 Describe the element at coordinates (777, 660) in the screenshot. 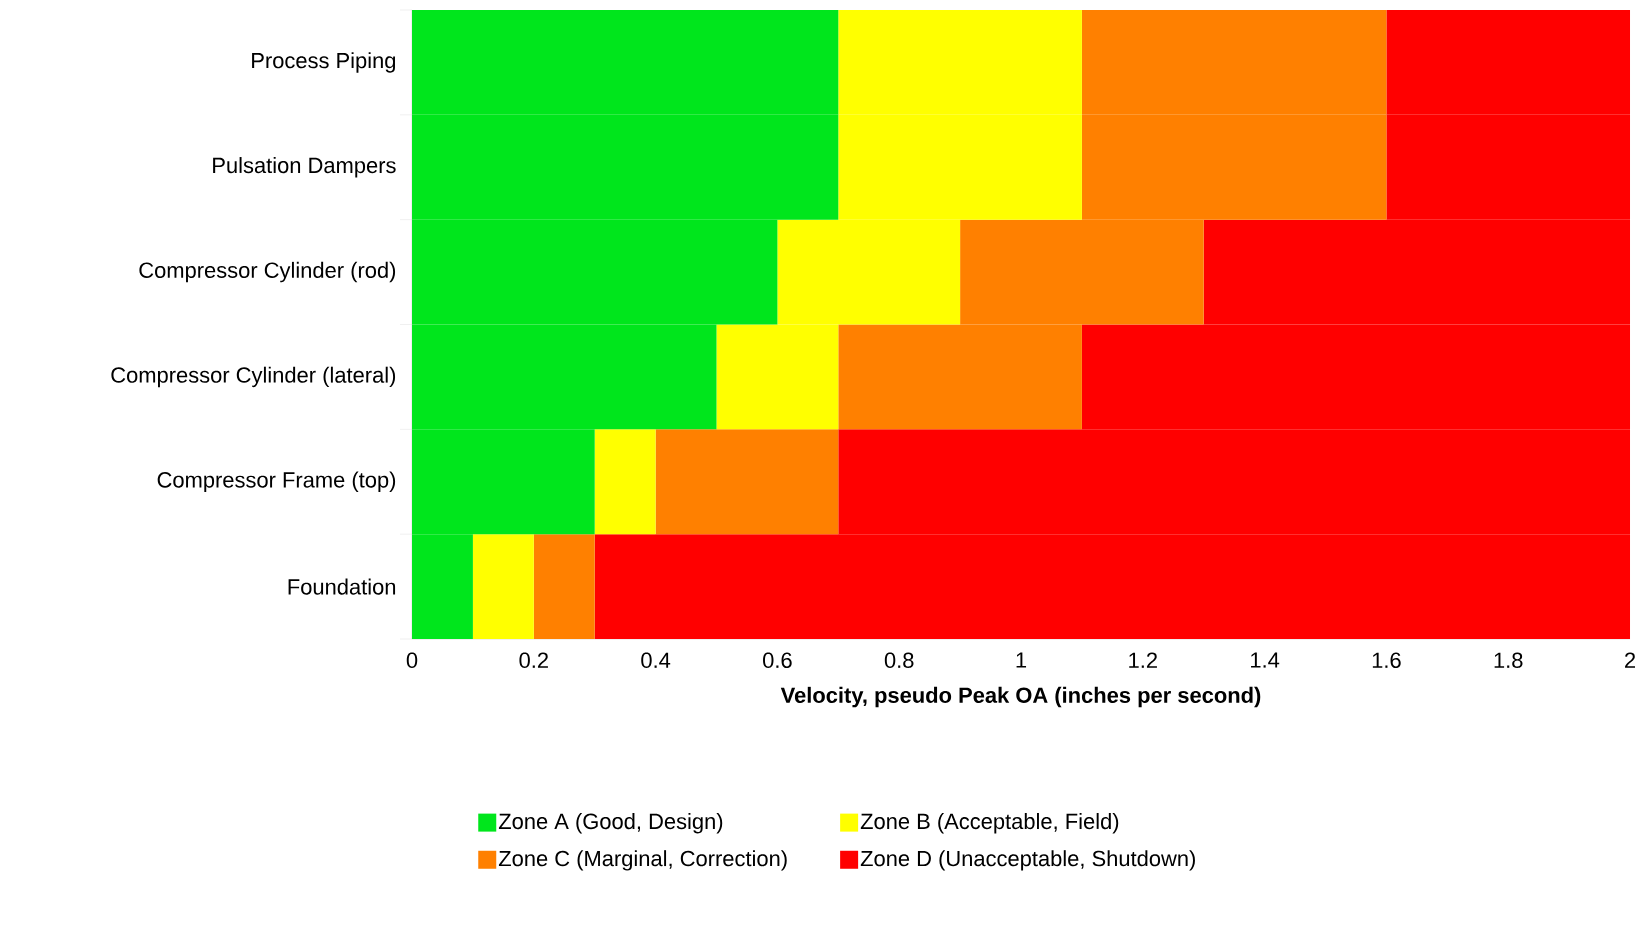

I see `x-tick-label: 0.6` at that location.